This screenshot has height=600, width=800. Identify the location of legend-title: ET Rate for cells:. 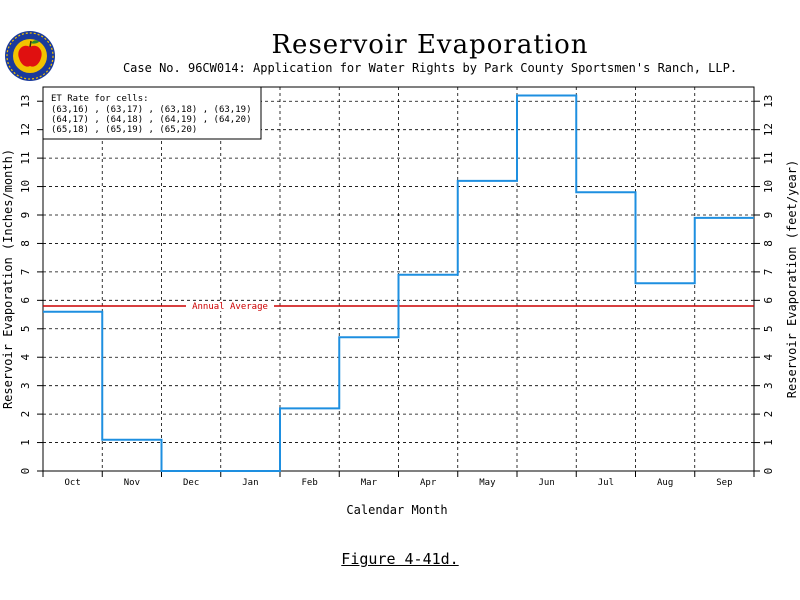
(100, 99).